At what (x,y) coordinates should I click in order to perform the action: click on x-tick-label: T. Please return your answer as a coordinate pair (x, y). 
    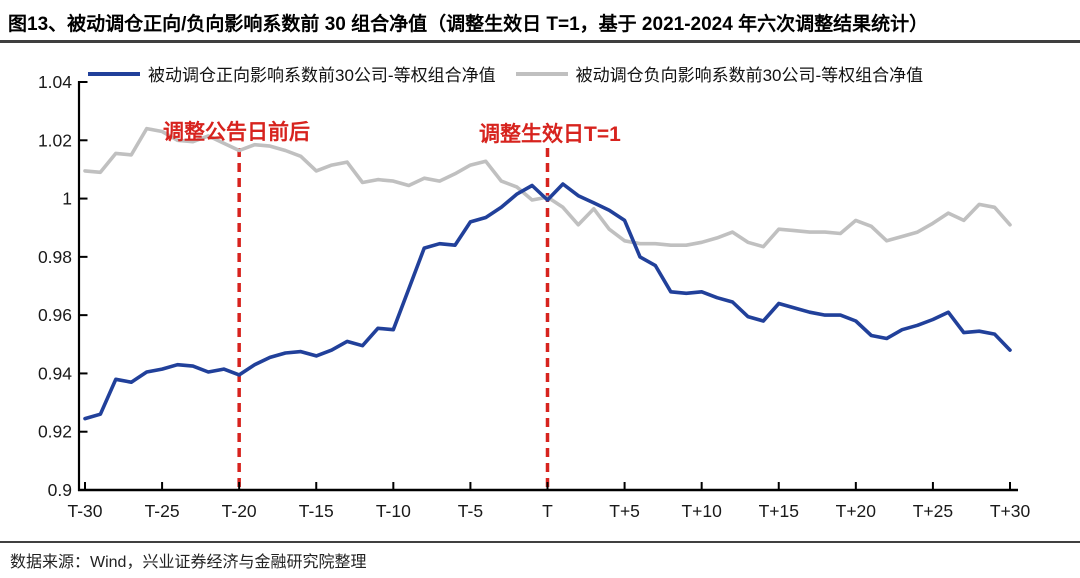
    Looking at the image, I should click on (547, 511).